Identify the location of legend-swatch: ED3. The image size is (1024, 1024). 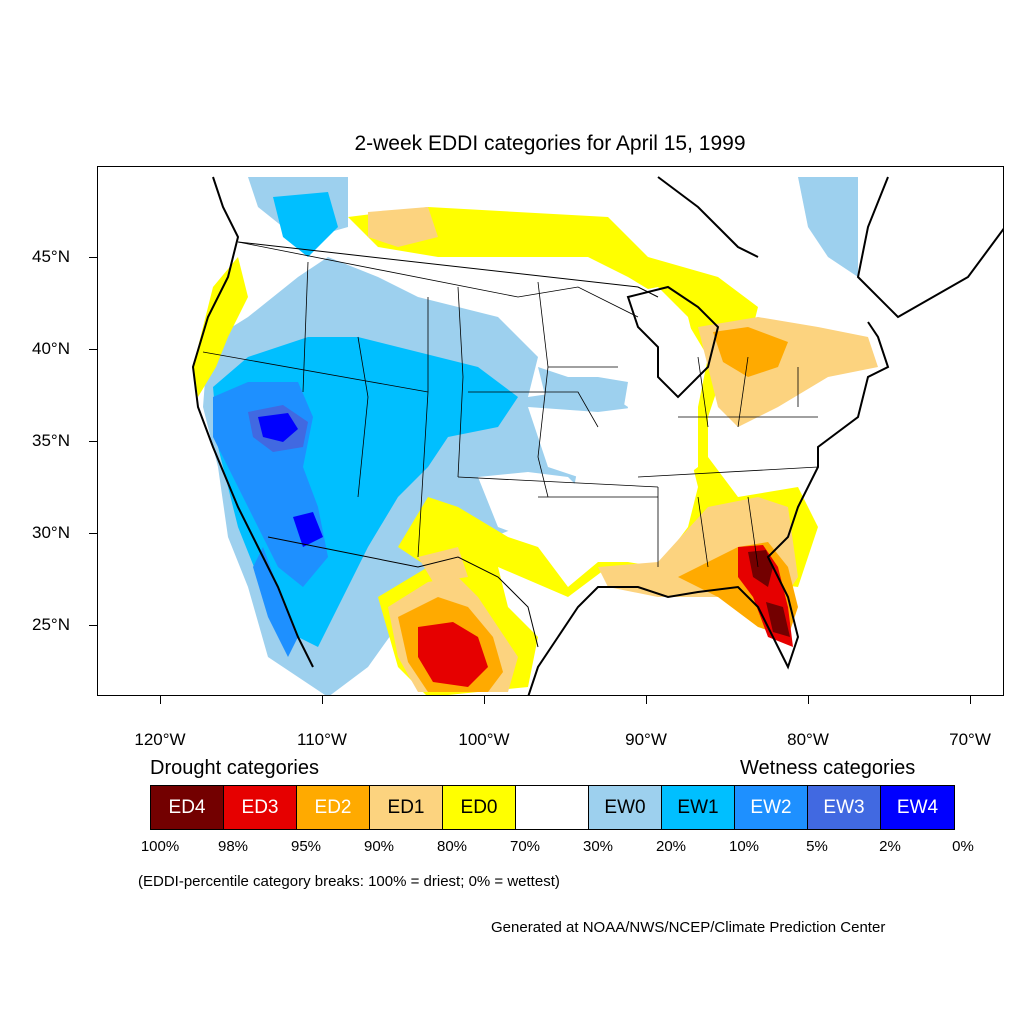
(260, 807).